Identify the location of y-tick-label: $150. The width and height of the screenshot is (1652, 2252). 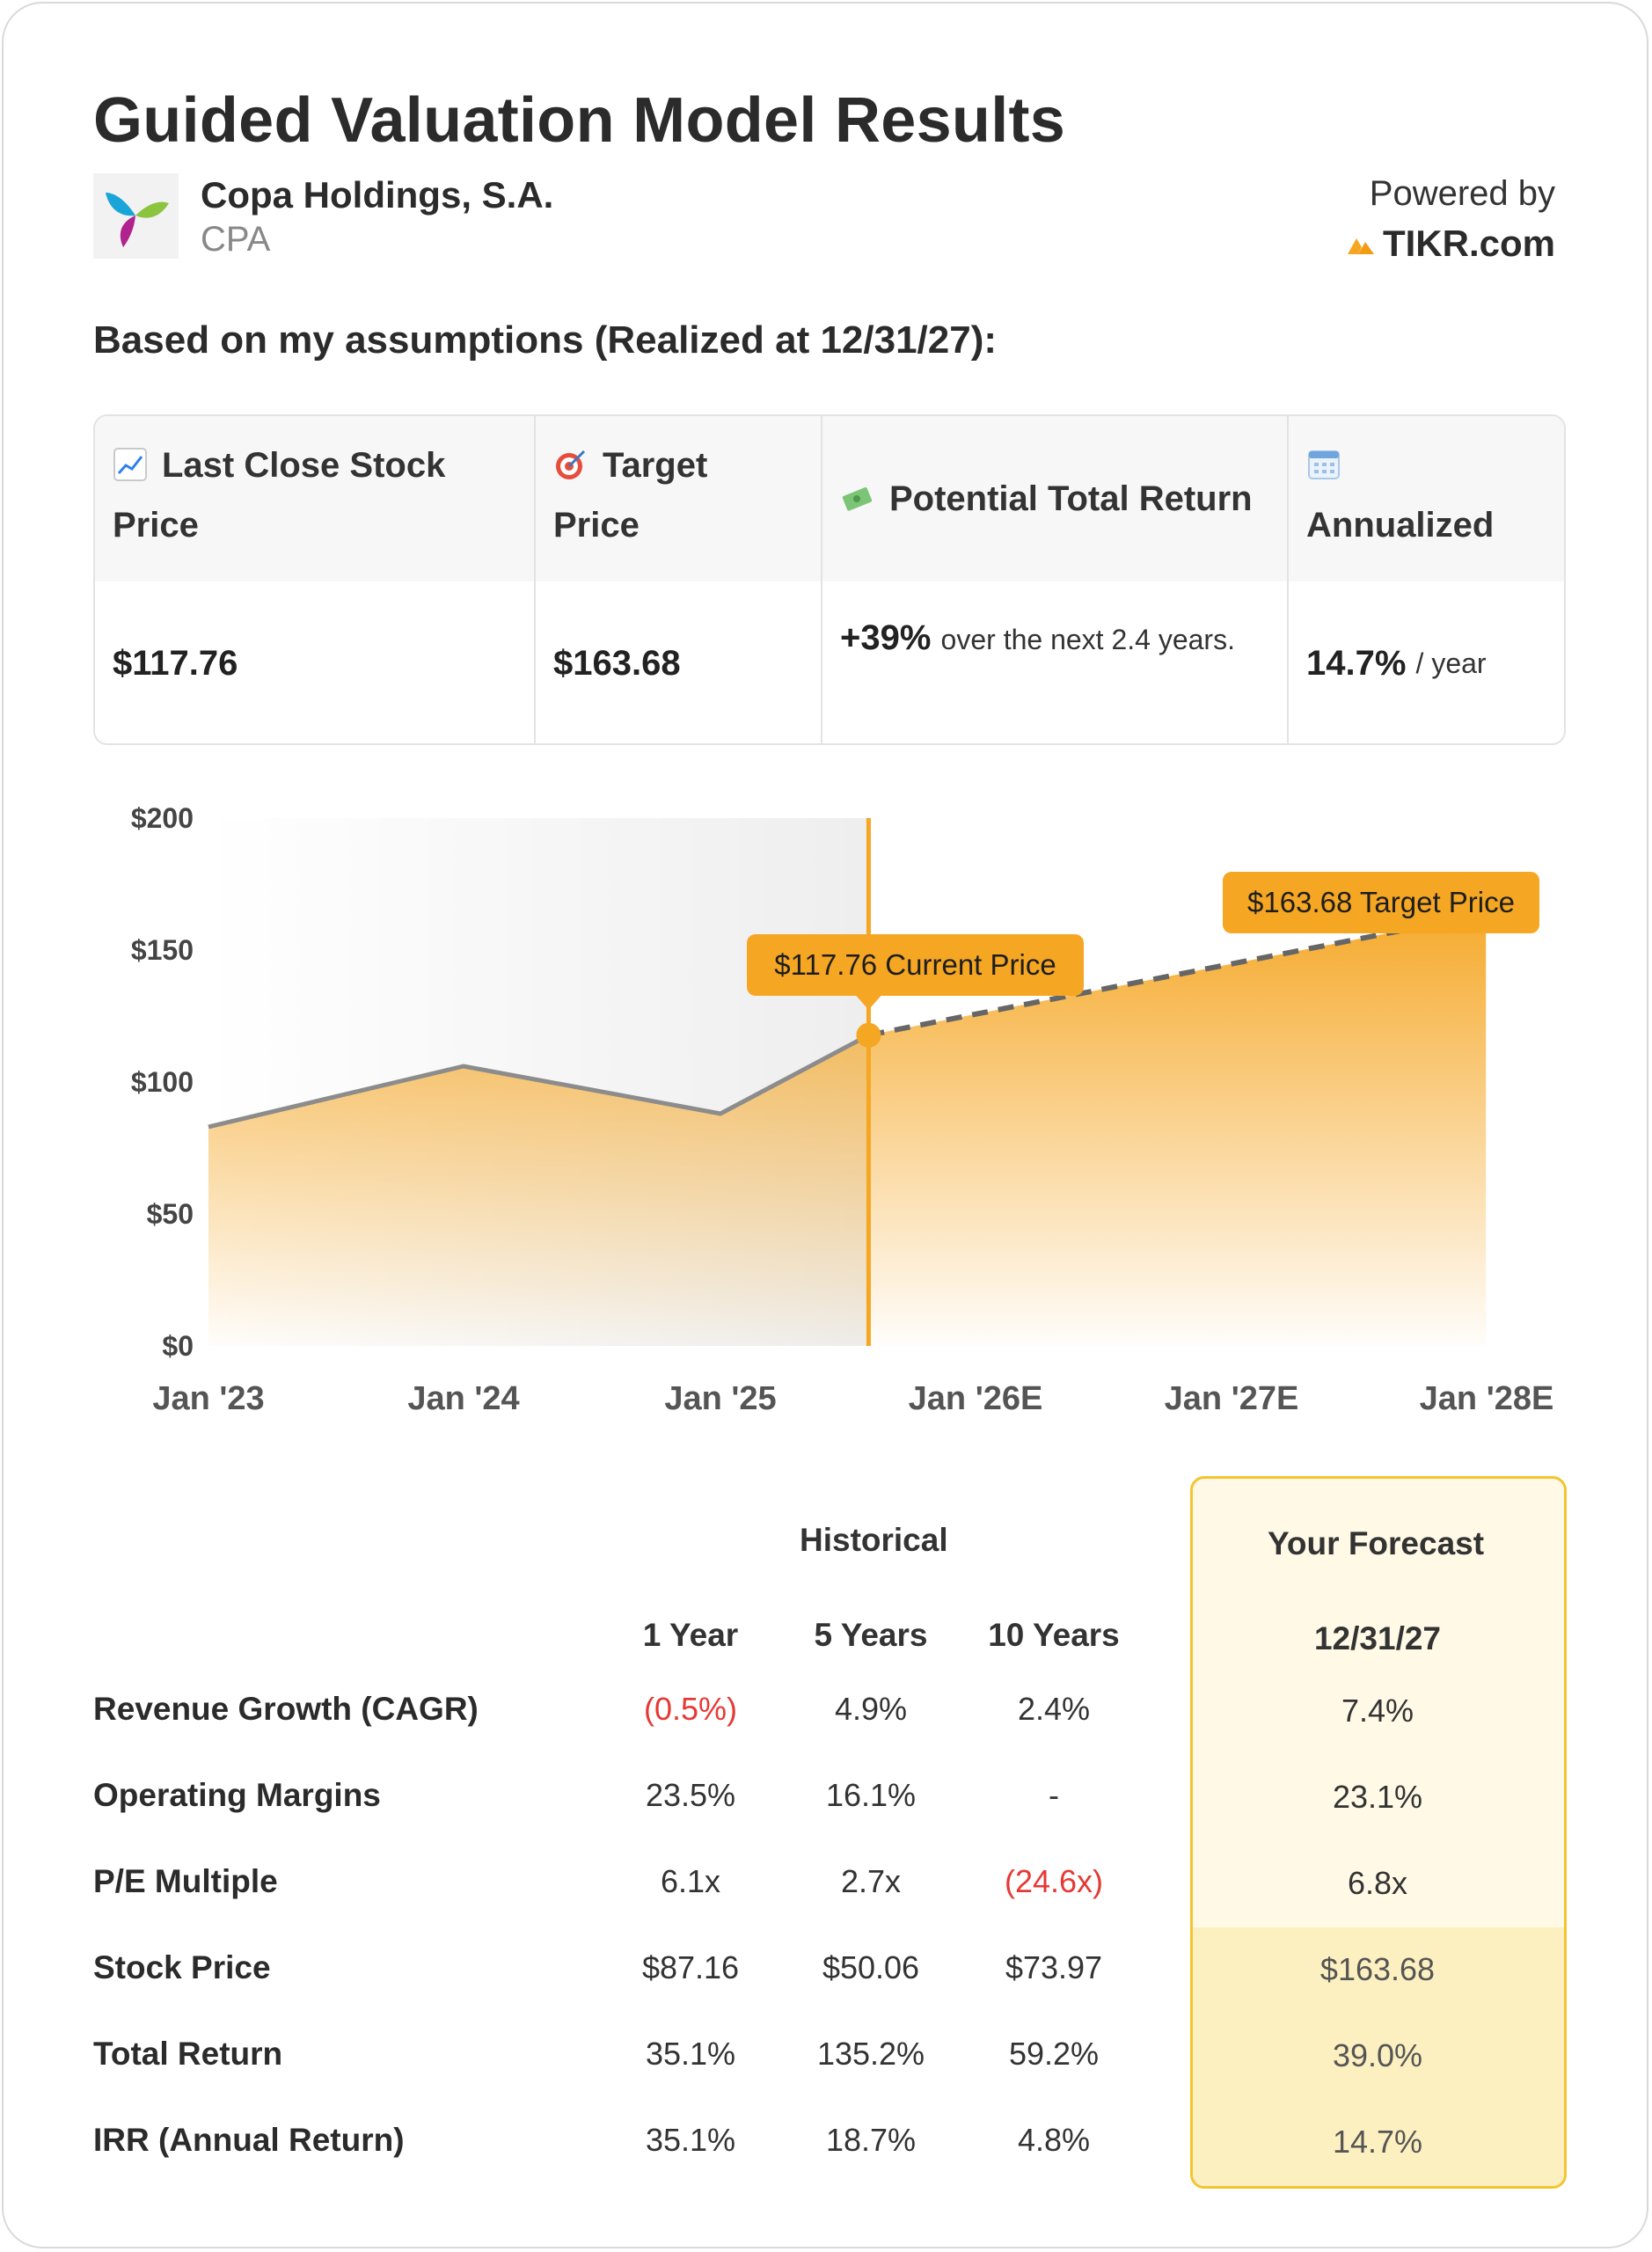
(162, 950).